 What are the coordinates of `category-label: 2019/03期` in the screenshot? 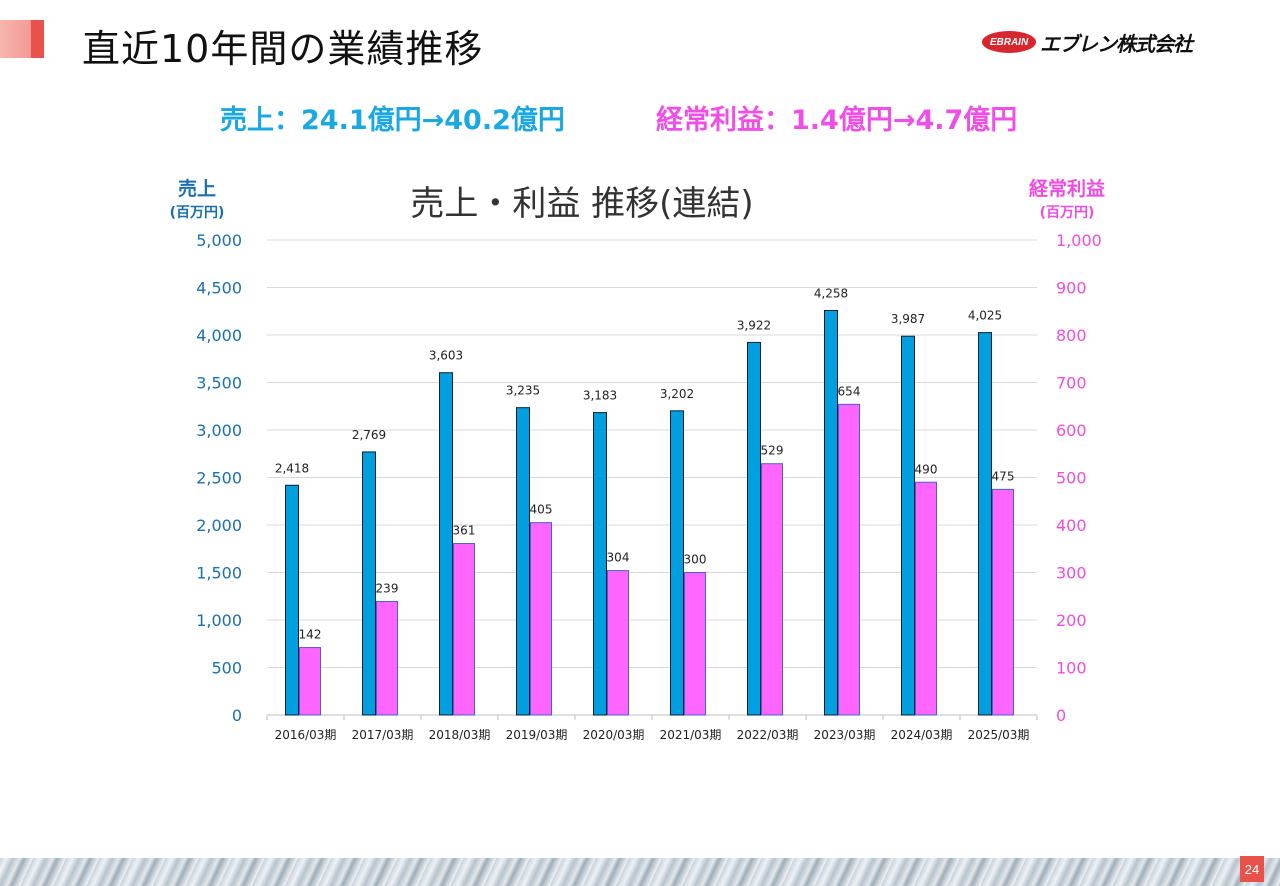 It's located at (537, 735).